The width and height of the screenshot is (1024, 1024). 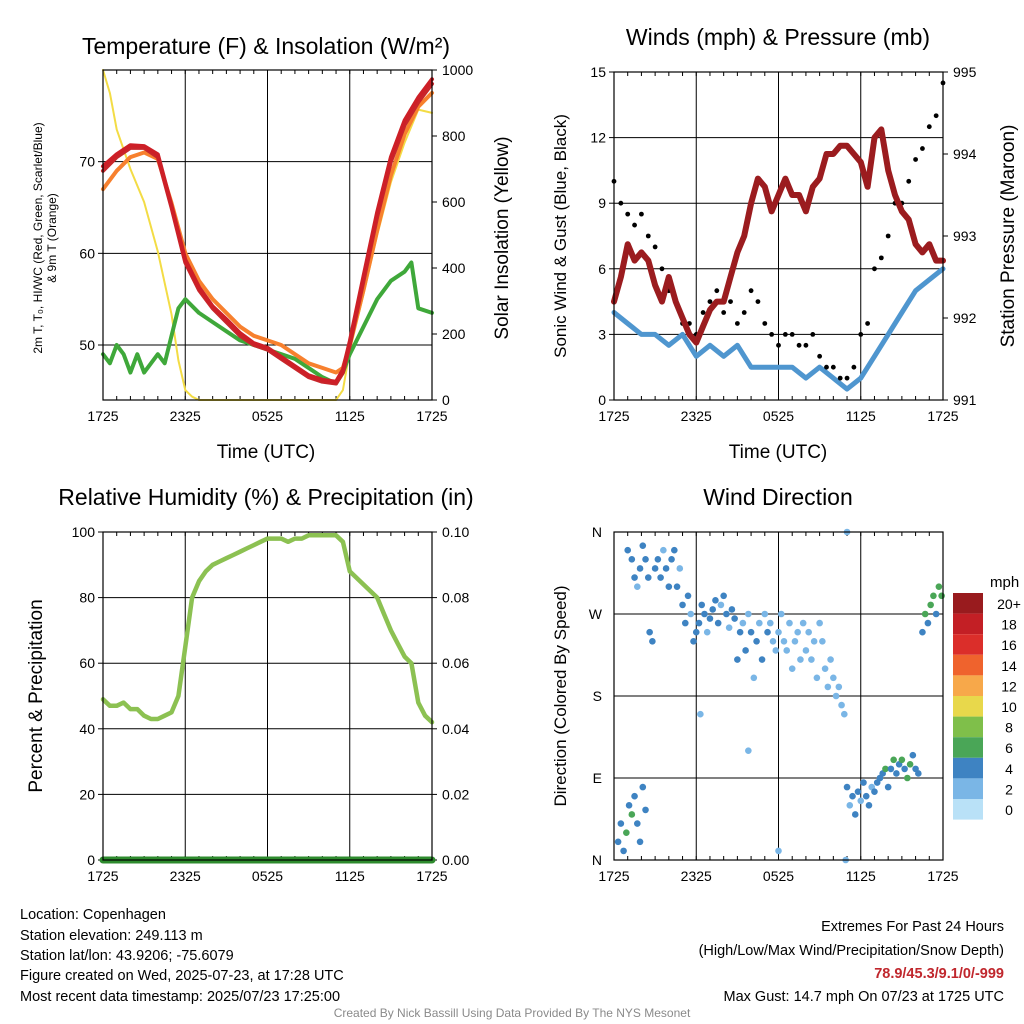 I want to click on rh-yr-tick-label: 0.10, so click(x=455, y=532).